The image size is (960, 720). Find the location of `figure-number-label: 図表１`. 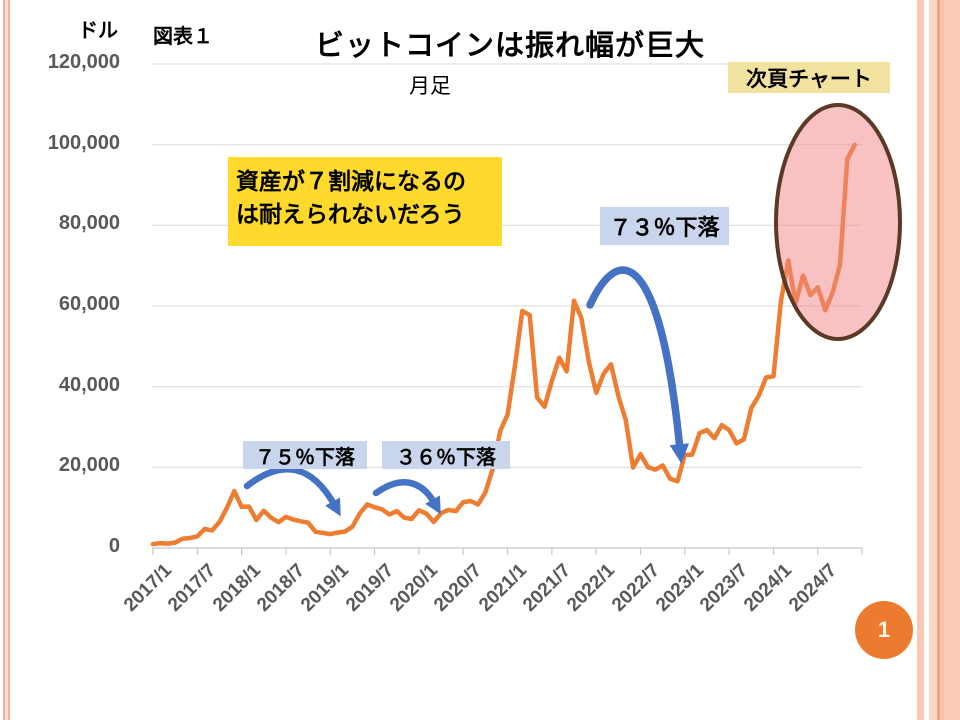

figure-number-label: 図表１ is located at coordinates (183, 37).